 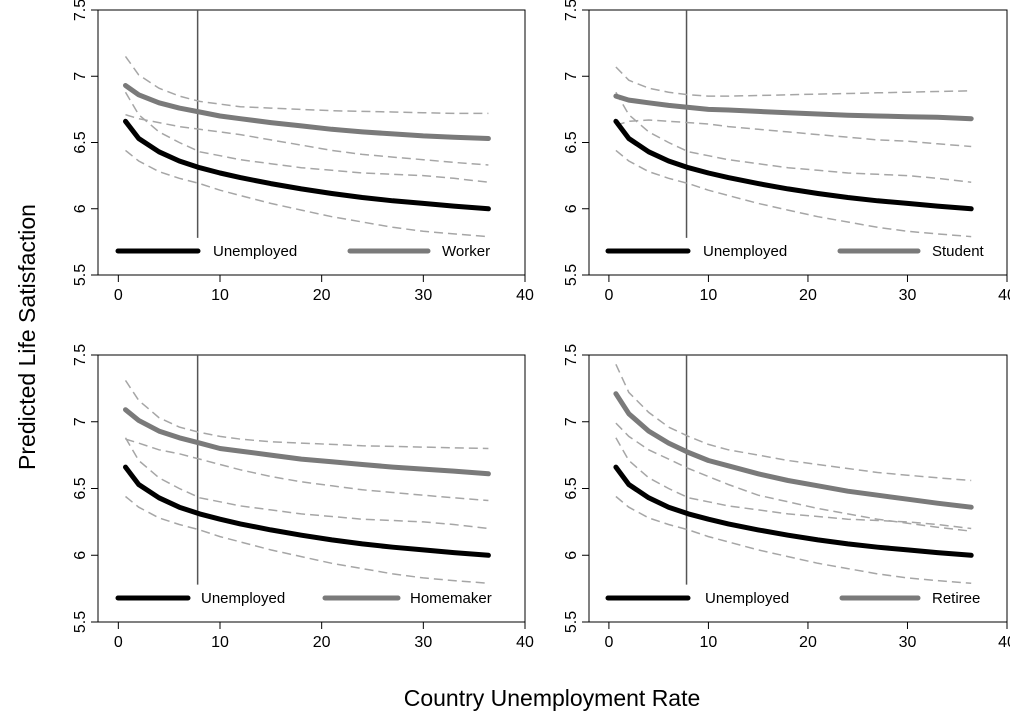 I want to click on y-axis-title: Predicted Life Satisfaction, so click(x=27, y=337).